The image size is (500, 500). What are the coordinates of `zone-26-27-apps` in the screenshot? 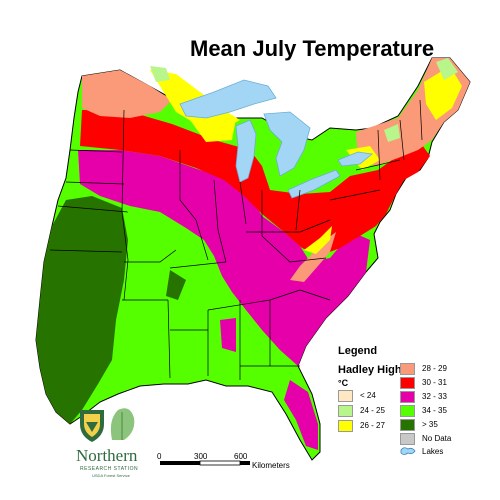 It's located at (318, 240).